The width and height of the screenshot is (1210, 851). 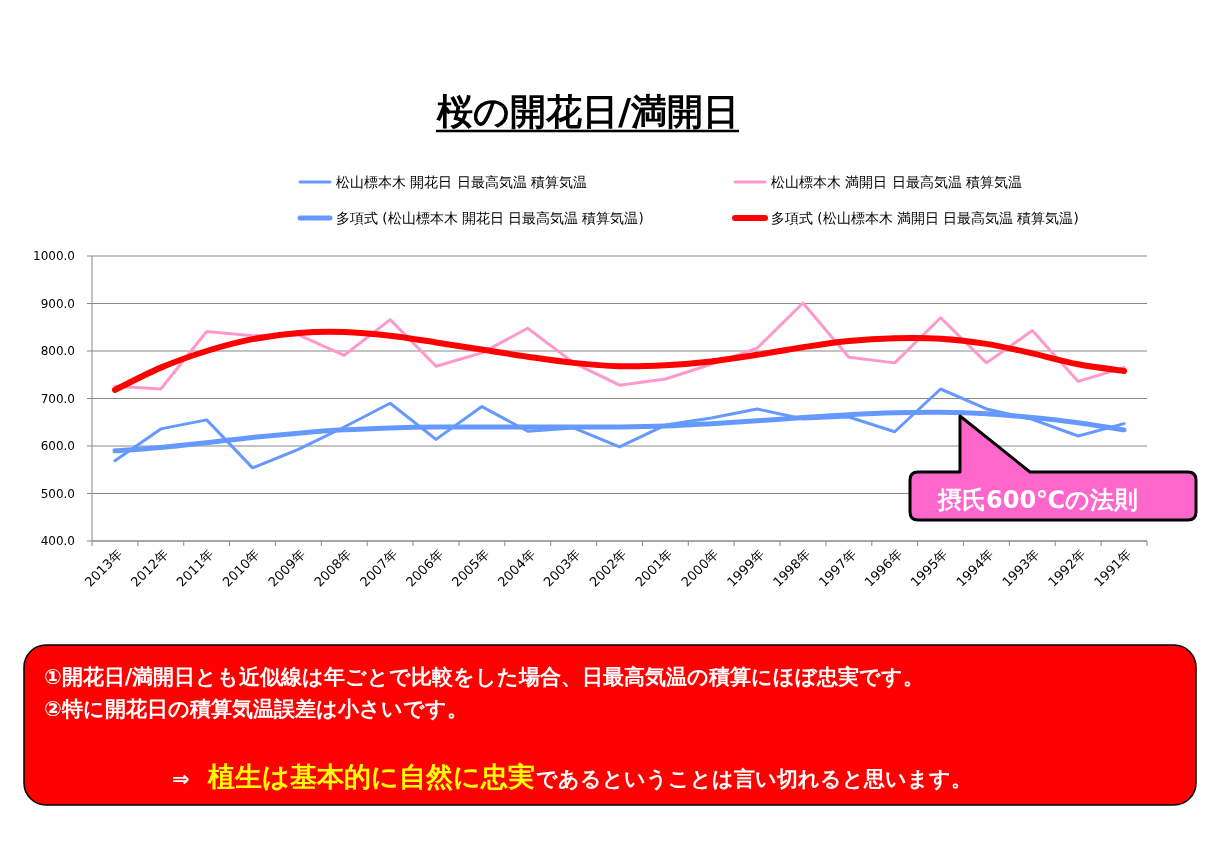 I want to click on y-tick-label: 400.0, so click(x=57, y=541).